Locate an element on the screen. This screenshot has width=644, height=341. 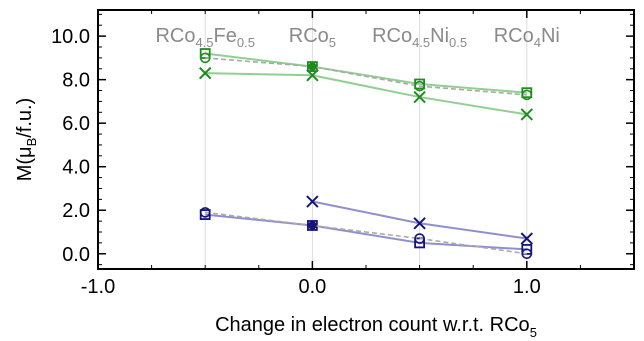
y-axis-title-prefix: M( is located at coordinates (25, 170).